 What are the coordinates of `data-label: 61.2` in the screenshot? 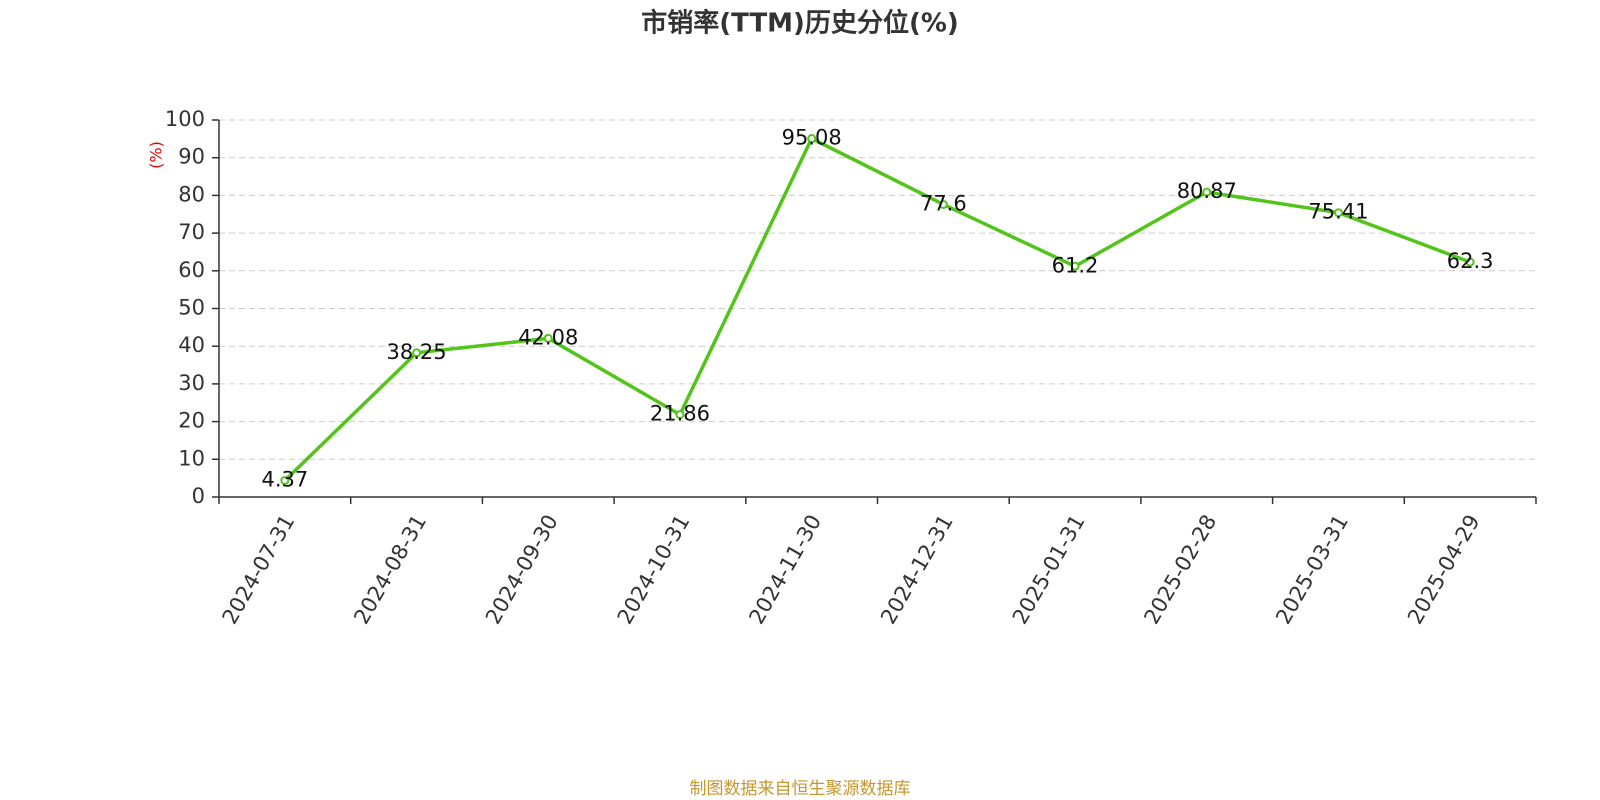 It's located at (1075, 265).